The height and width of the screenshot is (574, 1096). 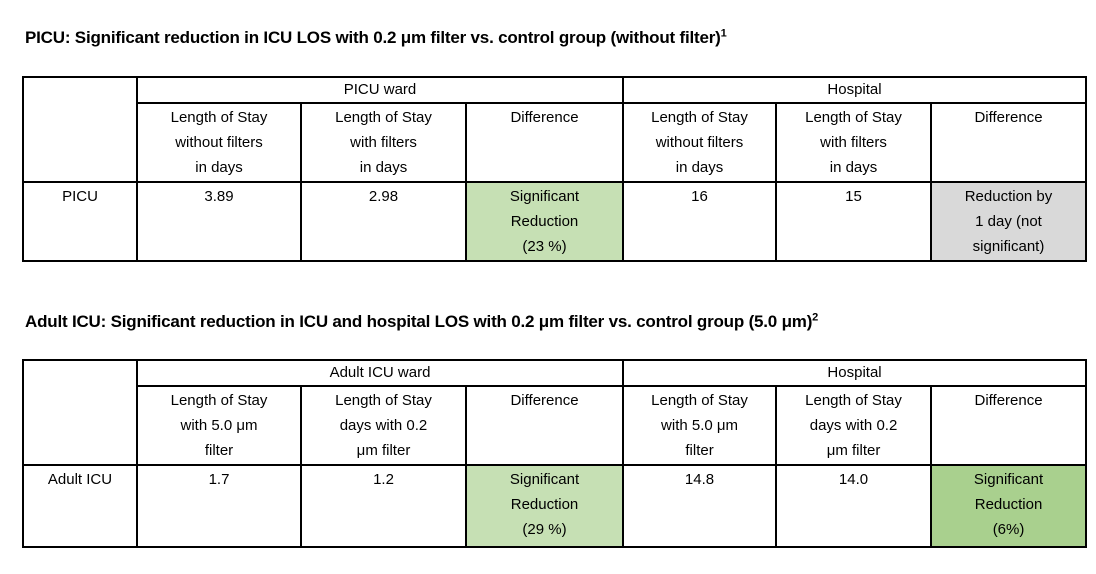 What do you see at coordinates (383, 506) in the screenshot?
I see `data-cell-ward-02um: 1.2` at bounding box center [383, 506].